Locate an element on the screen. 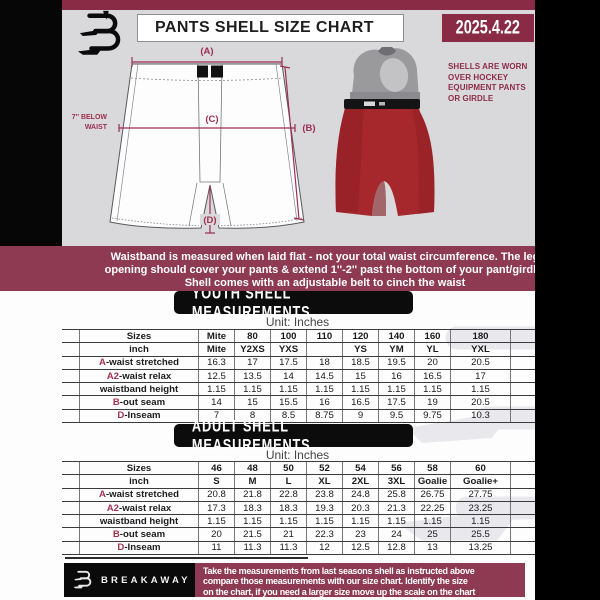 This screenshot has height=600, width=600. value-cell: 140 is located at coordinates (396, 336).